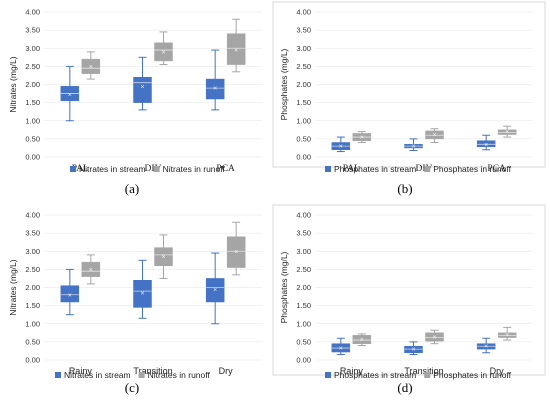 The width and height of the screenshot is (550, 400). Describe the element at coordinates (80, 169) in the screenshot. I see `x-category-label: PAL` at that location.